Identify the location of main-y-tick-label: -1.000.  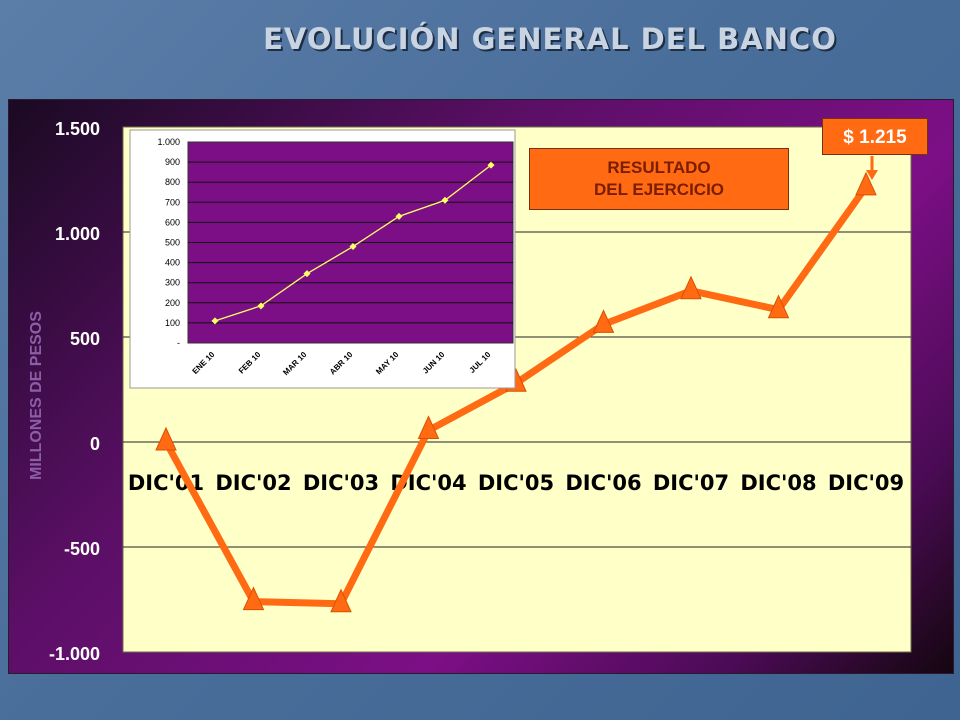
(74, 654).